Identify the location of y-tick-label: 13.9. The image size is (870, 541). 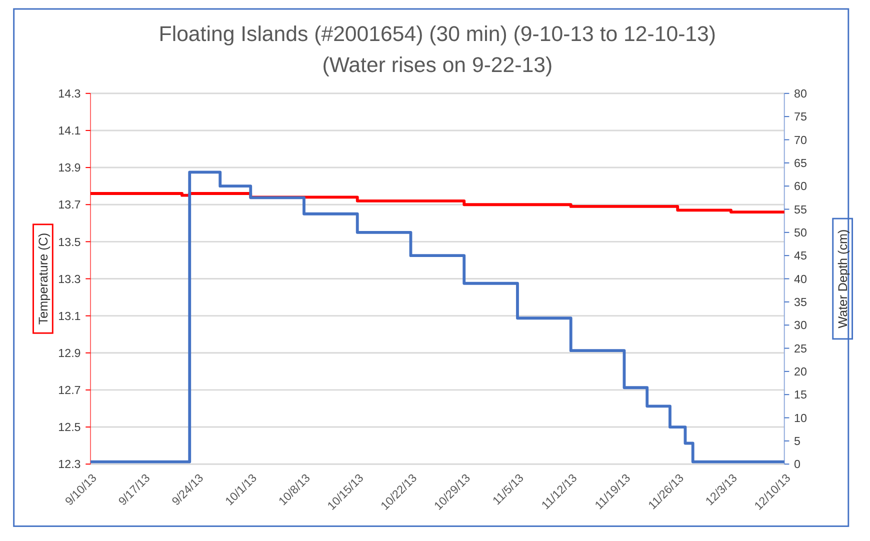
(69, 168).